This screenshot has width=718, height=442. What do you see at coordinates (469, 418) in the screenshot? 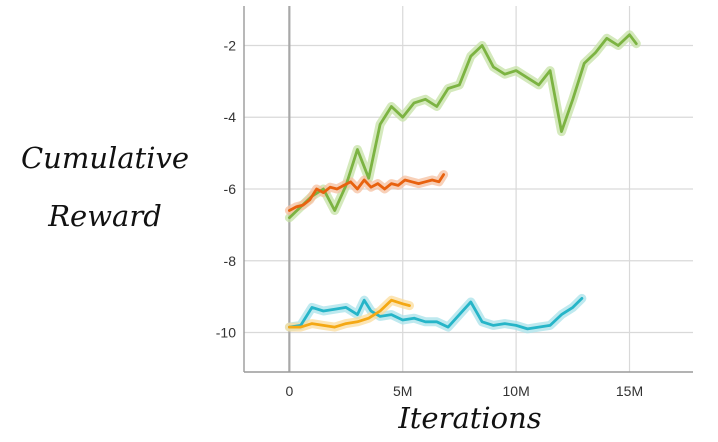
I see `x-axis-label: Iterations` at bounding box center [469, 418].